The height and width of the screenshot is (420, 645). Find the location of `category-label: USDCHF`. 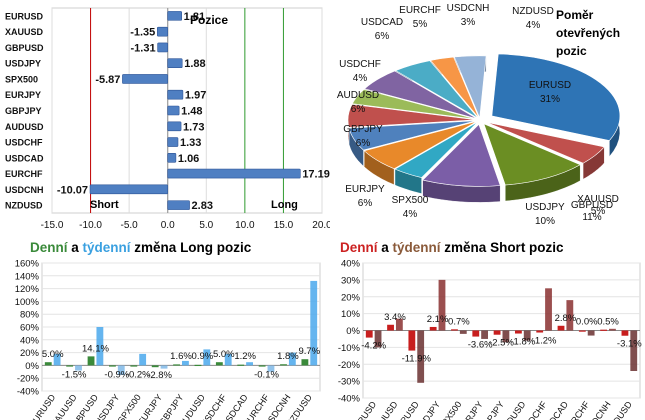

category-label: USDCHF is located at coordinates (24, 143).